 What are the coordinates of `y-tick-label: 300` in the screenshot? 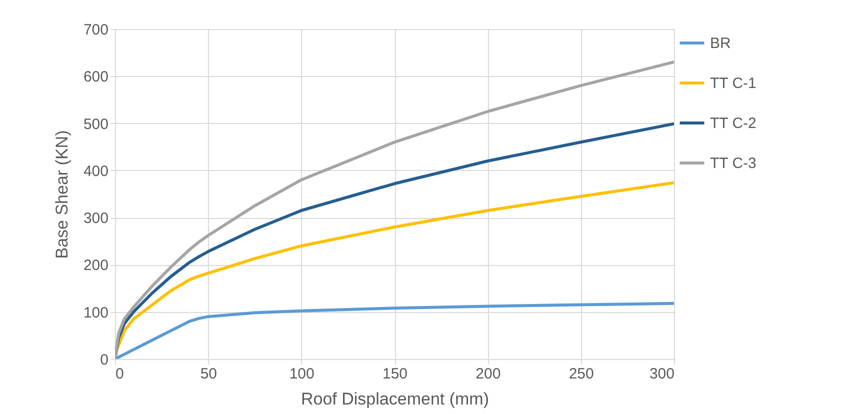 It's located at (95, 219).